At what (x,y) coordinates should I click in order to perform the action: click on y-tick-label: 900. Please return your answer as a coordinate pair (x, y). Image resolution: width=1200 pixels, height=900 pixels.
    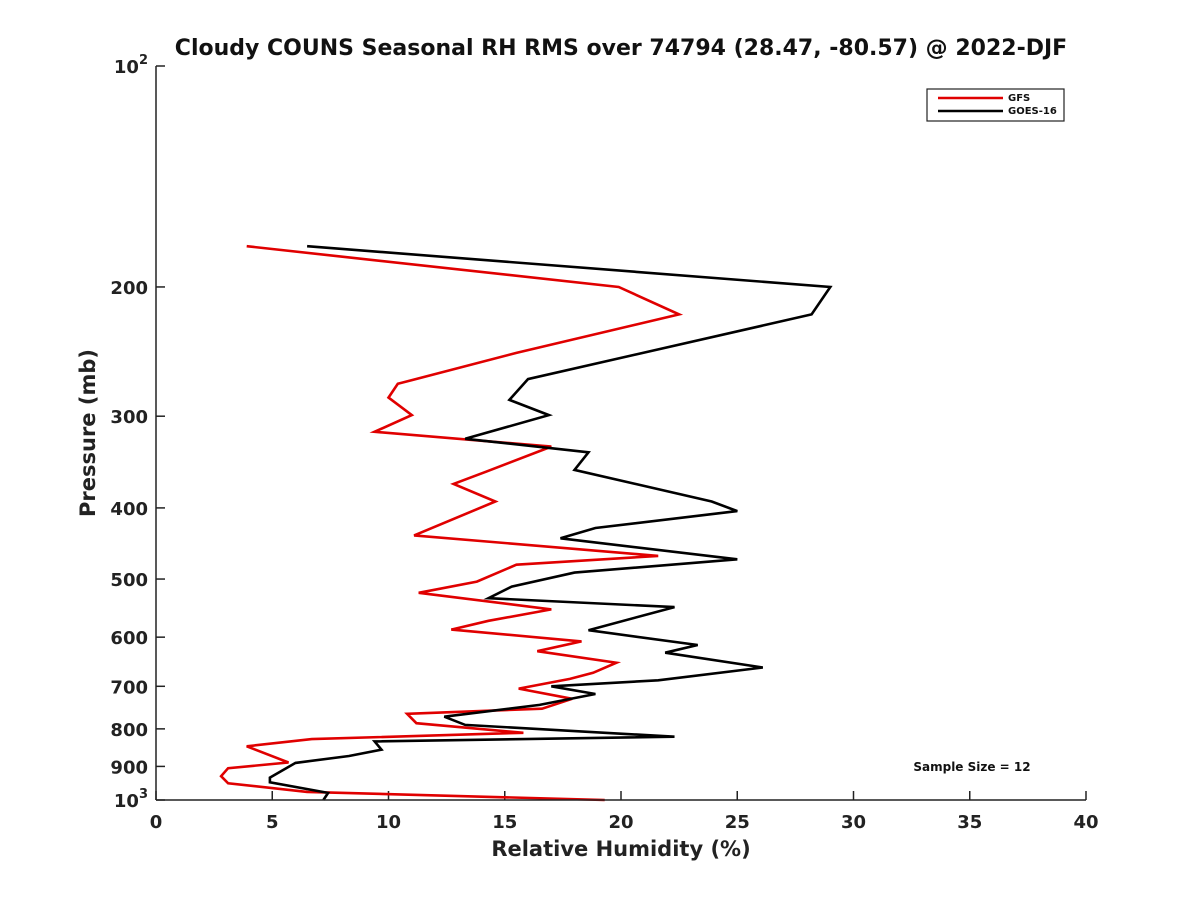
    Looking at the image, I should click on (129, 767).